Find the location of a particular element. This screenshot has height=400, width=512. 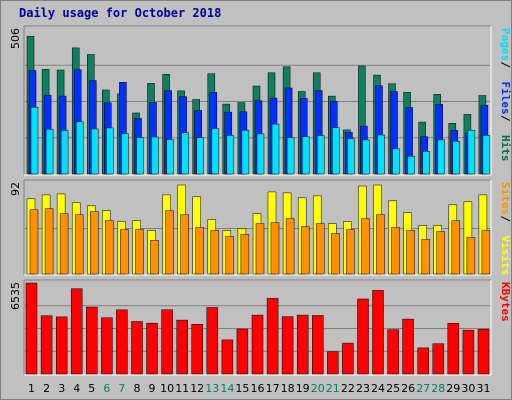

x-tick-label-2: 2 is located at coordinates (46, 388).